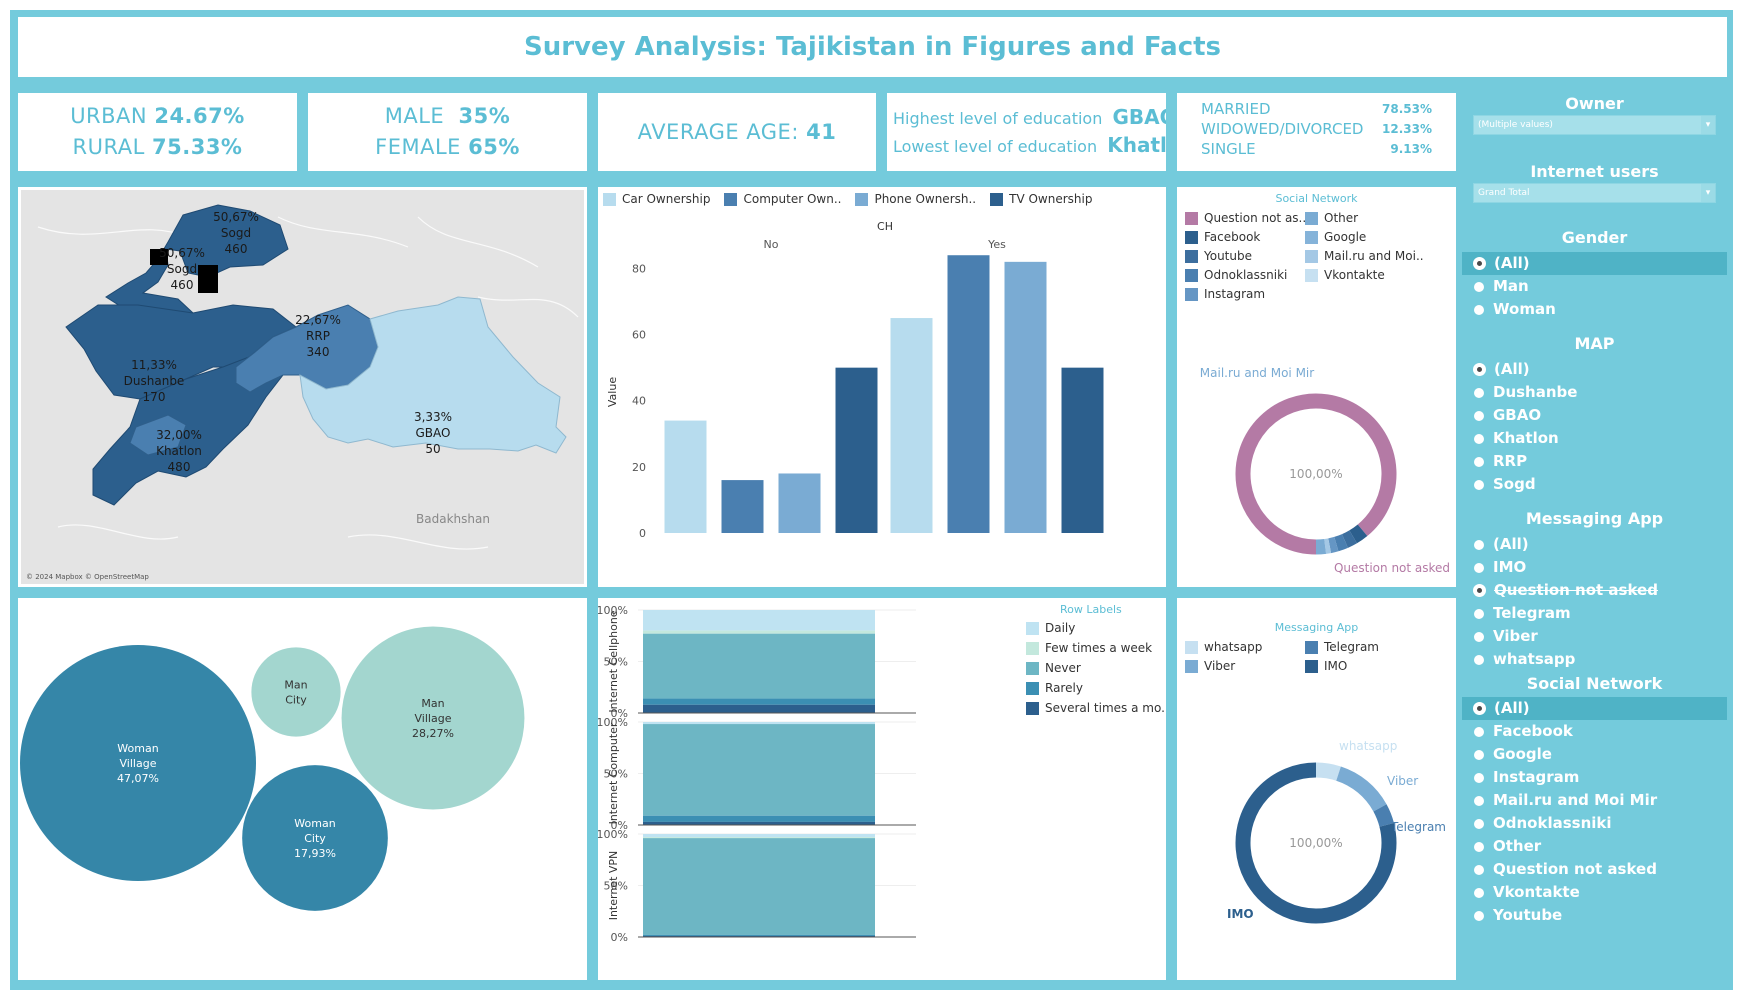  What do you see at coordinates (1594, 193) in the screenshot?
I see `internet-dropdown: Grand Total ▾` at bounding box center [1594, 193].